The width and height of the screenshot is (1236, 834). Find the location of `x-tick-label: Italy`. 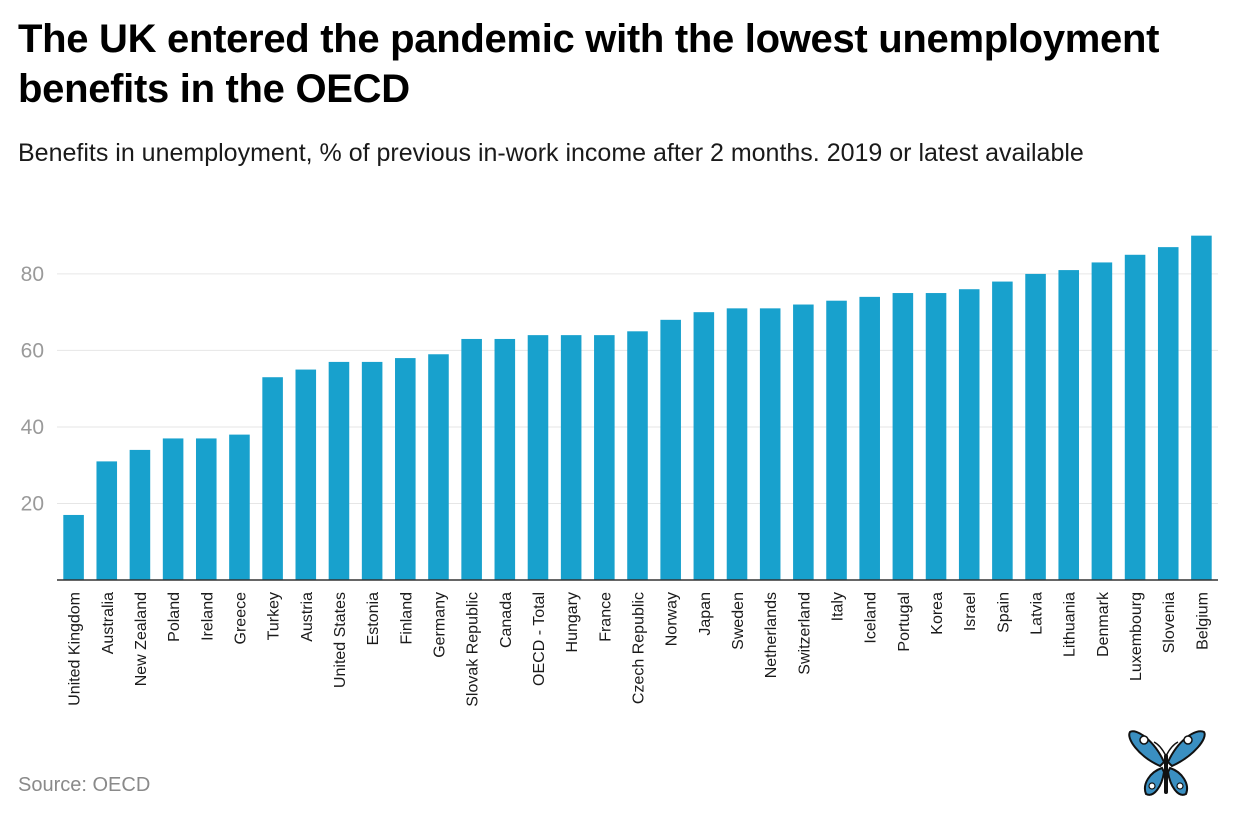

x-tick-label: Italy is located at coordinates (838, 606).